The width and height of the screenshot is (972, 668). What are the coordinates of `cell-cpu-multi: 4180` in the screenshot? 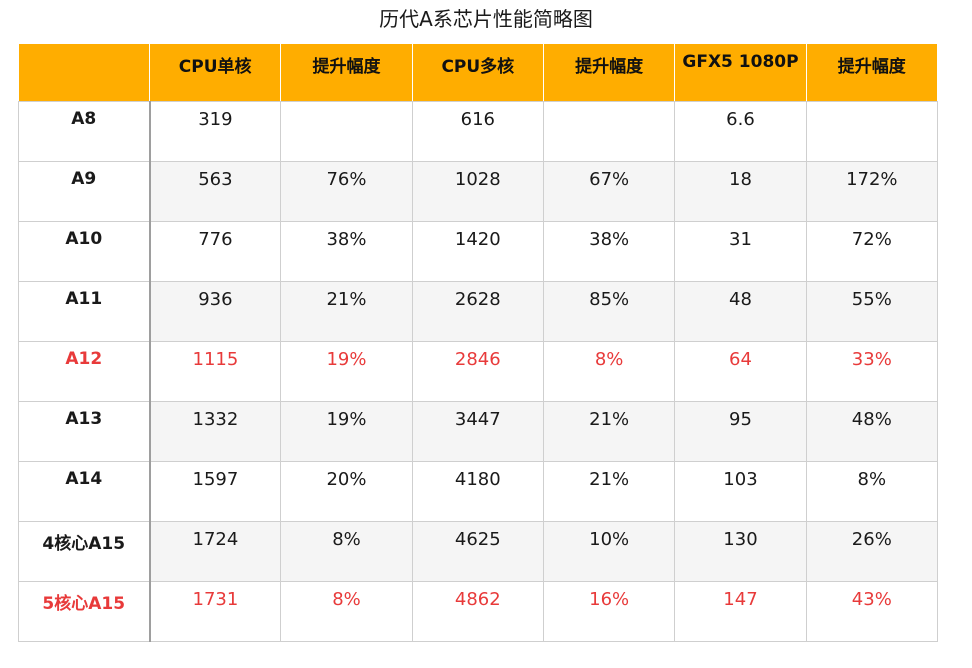 It's located at (477, 491).